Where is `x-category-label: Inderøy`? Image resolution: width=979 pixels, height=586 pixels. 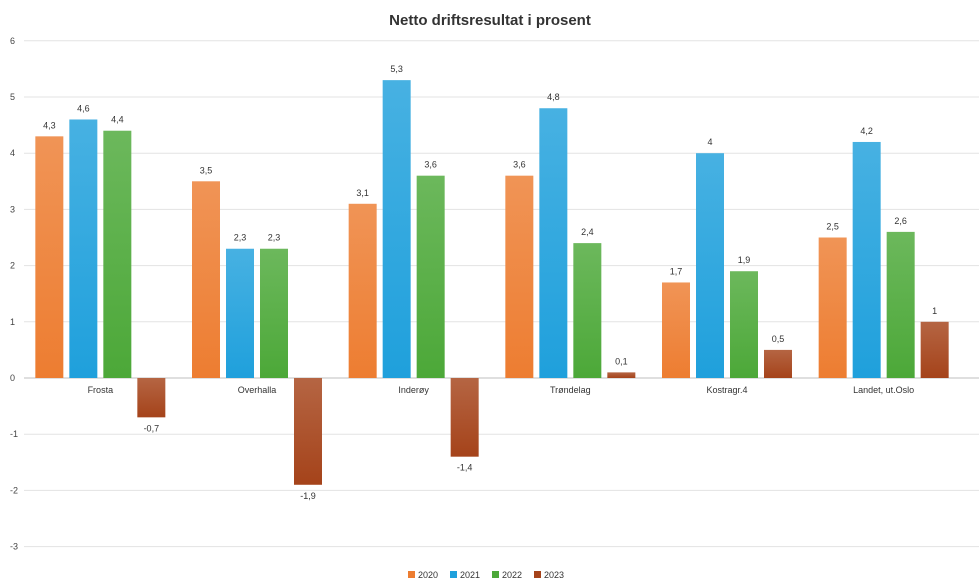
x-category-label: Inderøy is located at coordinates (413, 390).